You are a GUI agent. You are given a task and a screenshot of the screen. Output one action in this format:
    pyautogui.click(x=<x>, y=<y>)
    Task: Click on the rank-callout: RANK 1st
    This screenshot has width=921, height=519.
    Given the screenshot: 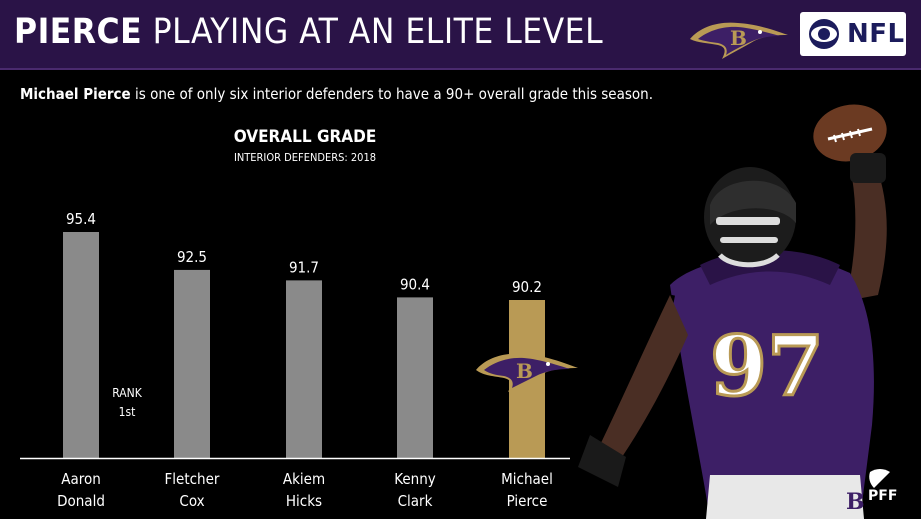 What is the action you would take?
    pyautogui.click(x=127, y=403)
    